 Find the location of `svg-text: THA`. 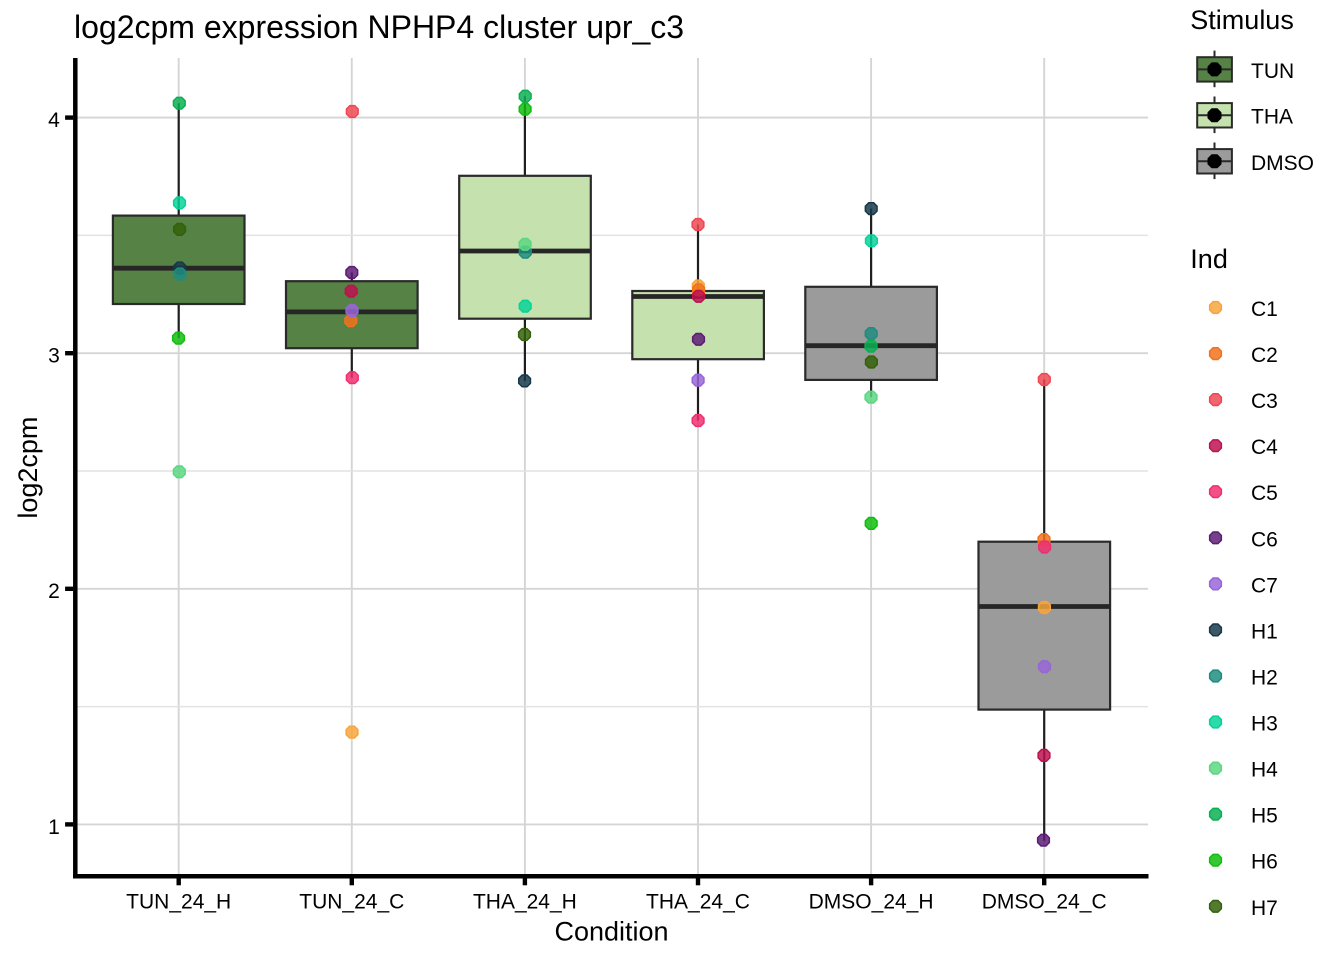

svg-text: THA is located at coordinates (1272, 117).